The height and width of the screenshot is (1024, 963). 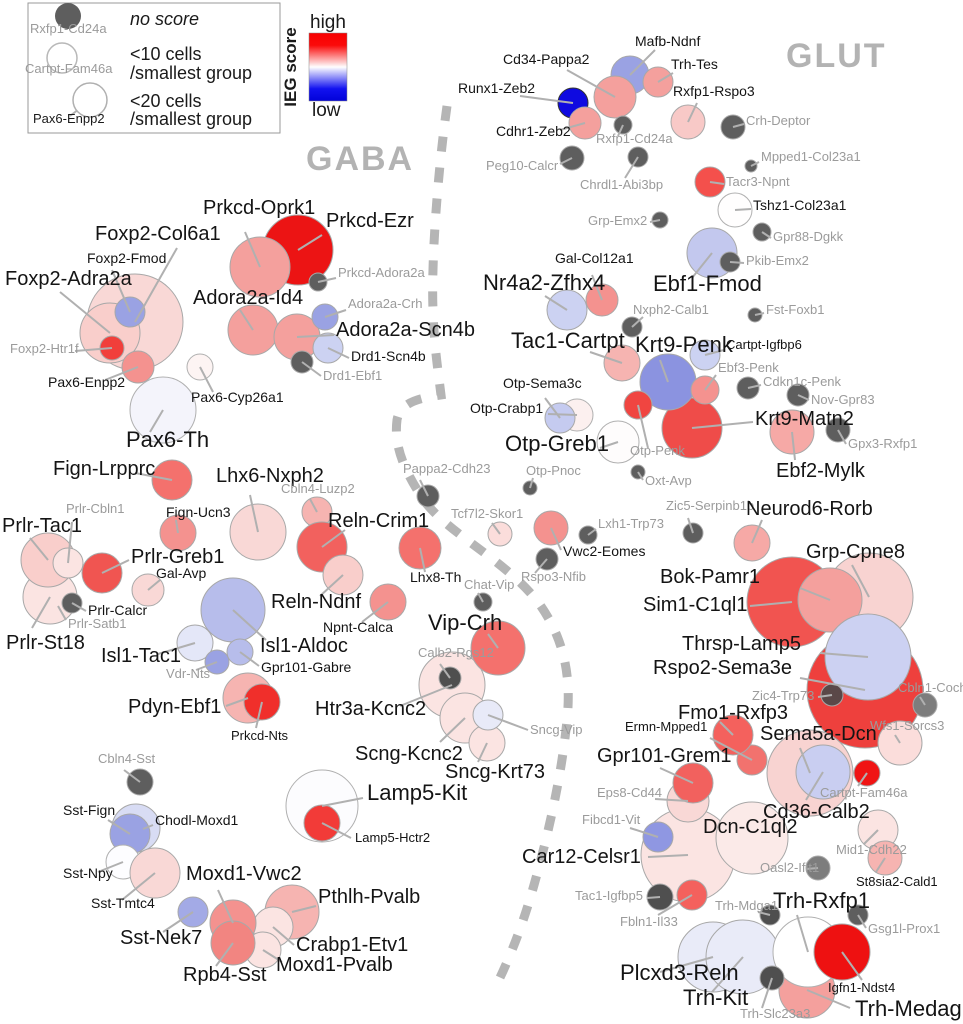 I want to click on cluster-label-Tacr3-Npnt: Tacr3-Npnt, so click(x=758, y=181).